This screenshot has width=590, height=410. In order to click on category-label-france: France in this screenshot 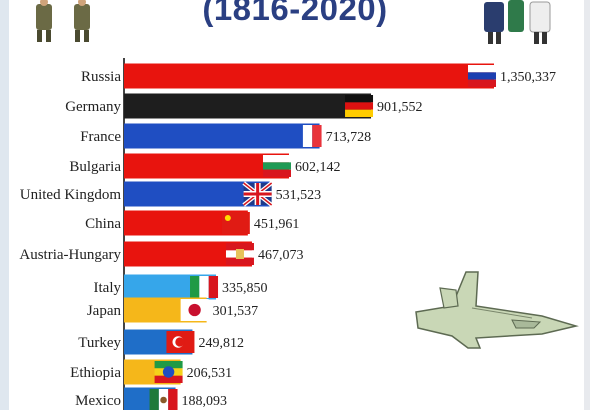, I will do `click(100, 137)`.